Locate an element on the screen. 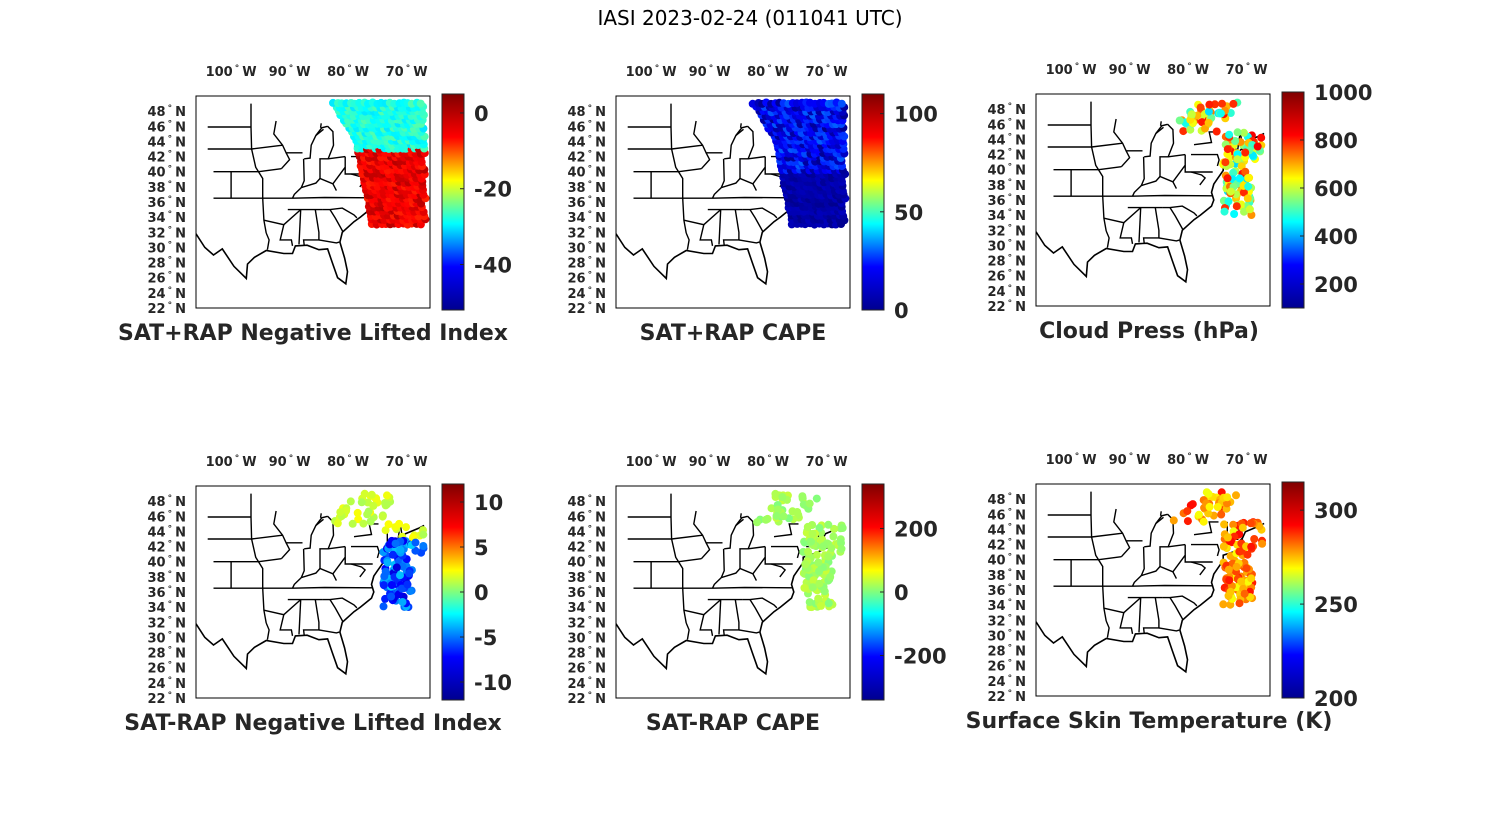  colorbar-tick-label: 0 is located at coordinates (901, 593).